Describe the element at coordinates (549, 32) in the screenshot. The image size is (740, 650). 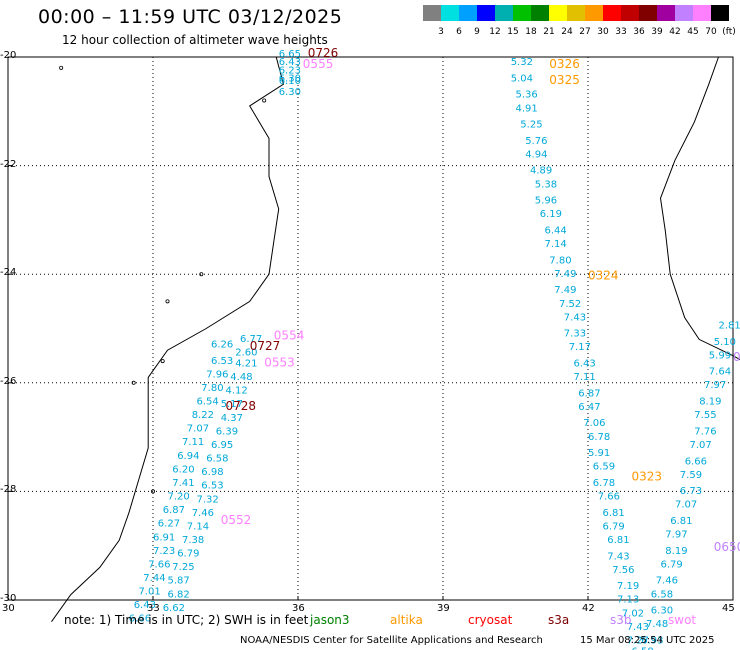
I see `legend-label: 21` at that location.